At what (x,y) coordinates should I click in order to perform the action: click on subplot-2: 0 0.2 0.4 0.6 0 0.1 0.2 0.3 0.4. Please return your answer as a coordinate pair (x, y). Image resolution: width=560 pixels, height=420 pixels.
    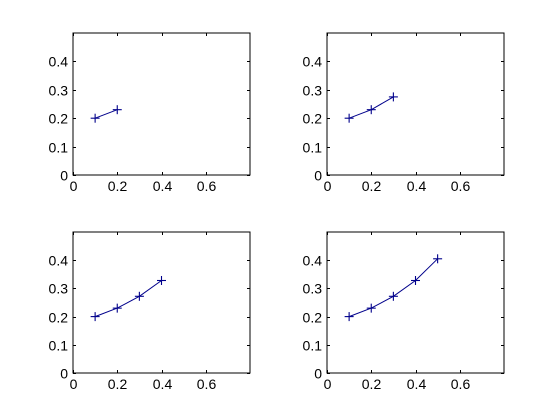
    Looking at the image, I should click on (404, 113).